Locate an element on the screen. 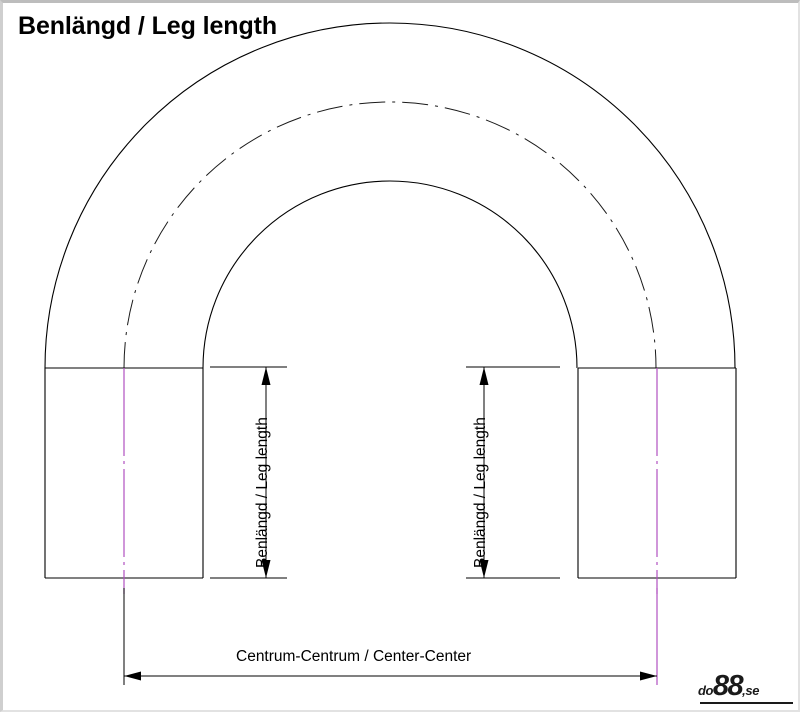 This screenshot has height=712, width=800. logo-underline is located at coordinates (746, 703).